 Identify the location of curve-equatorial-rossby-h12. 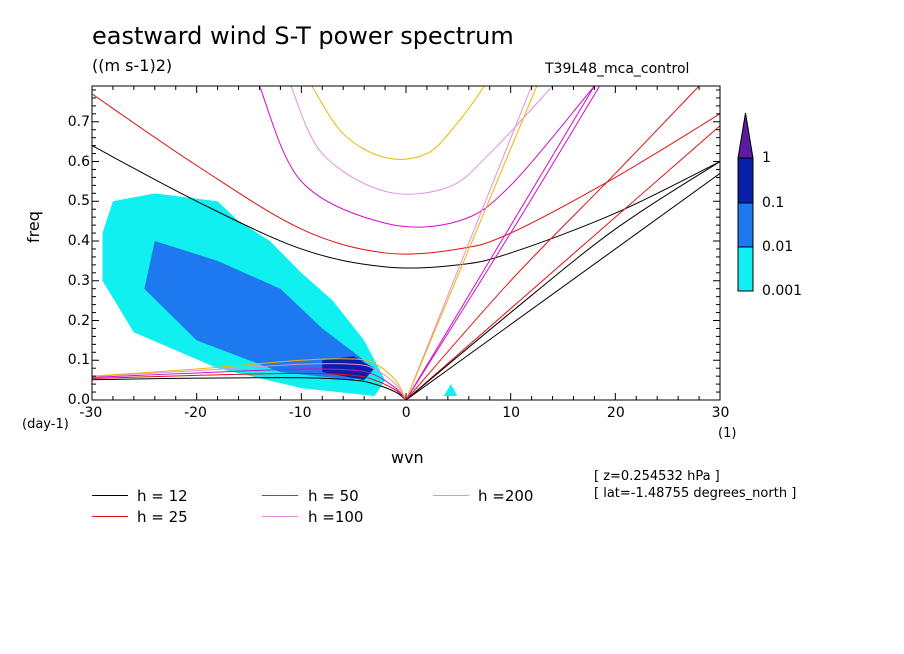
(249, 388).